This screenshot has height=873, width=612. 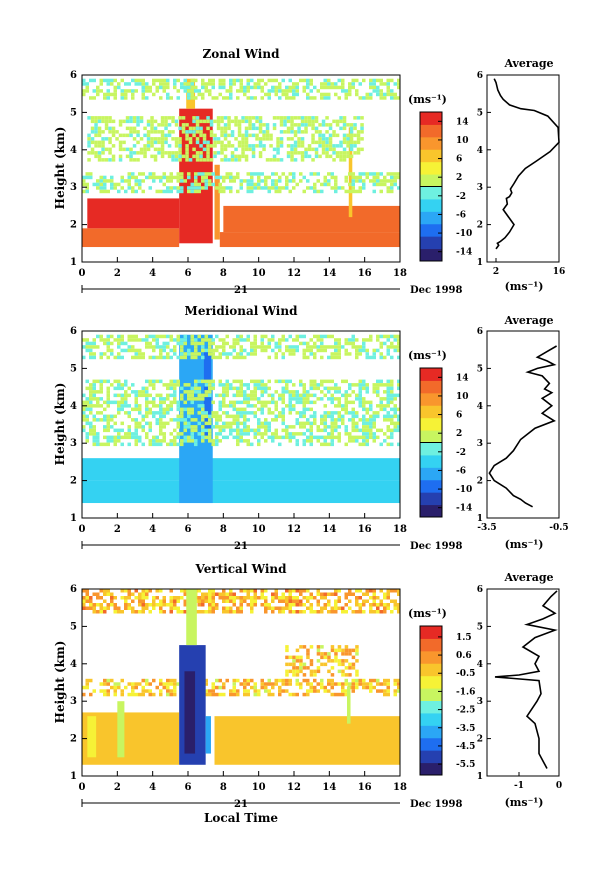 I want to click on colorbar-swatch, so click(x=431, y=499).